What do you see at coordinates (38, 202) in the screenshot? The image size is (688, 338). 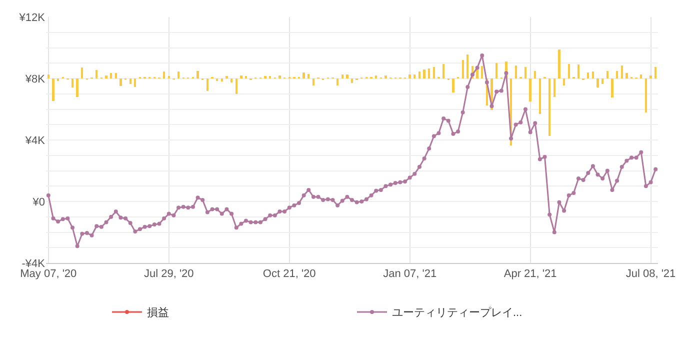 I see `y-tick-label: ¥0` at bounding box center [38, 202].